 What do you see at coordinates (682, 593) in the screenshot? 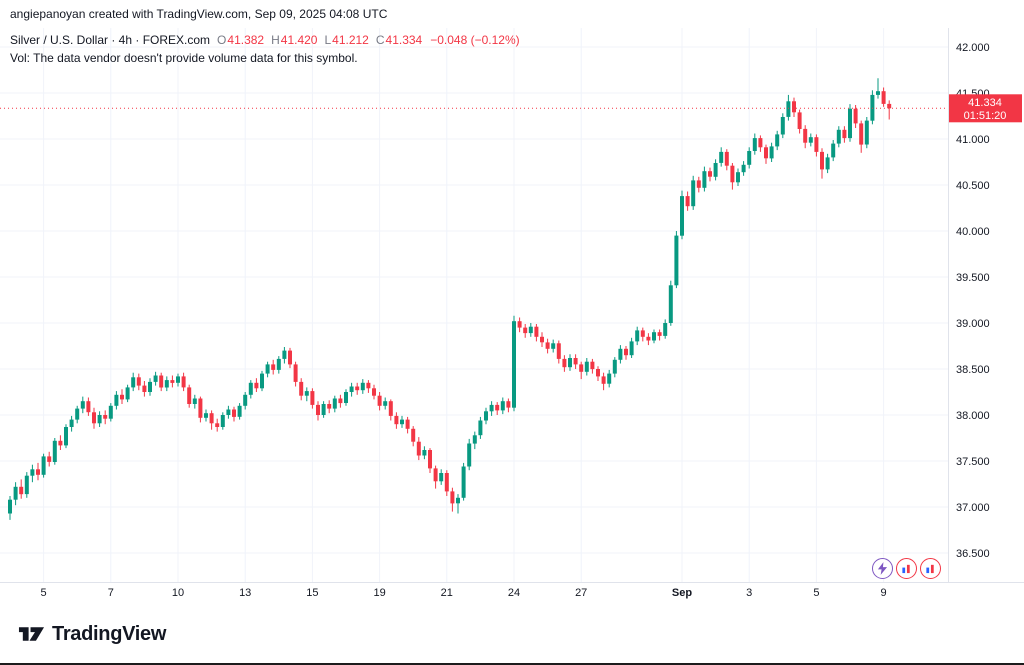
I see `time-axis-label: Sep` at bounding box center [682, 593].